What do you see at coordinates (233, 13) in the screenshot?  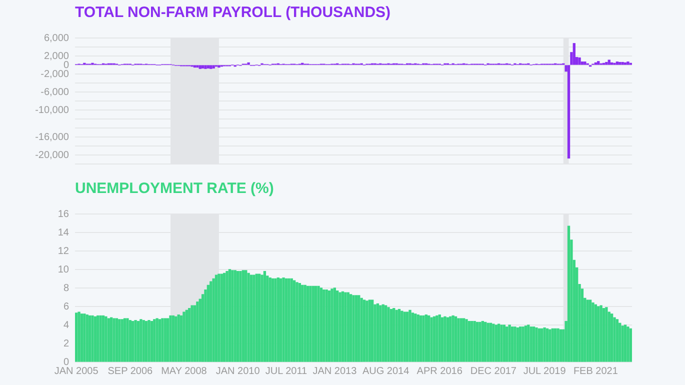 I see `chart-title: TOTAL NON-FARM PAYROLL (THOUSANDS)` at bounding box center [233, 13].